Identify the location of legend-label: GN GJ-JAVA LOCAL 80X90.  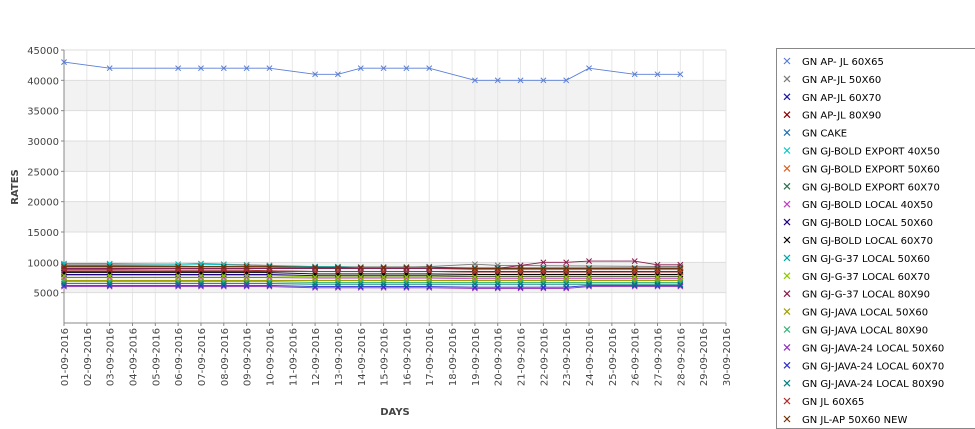
(865, 331).